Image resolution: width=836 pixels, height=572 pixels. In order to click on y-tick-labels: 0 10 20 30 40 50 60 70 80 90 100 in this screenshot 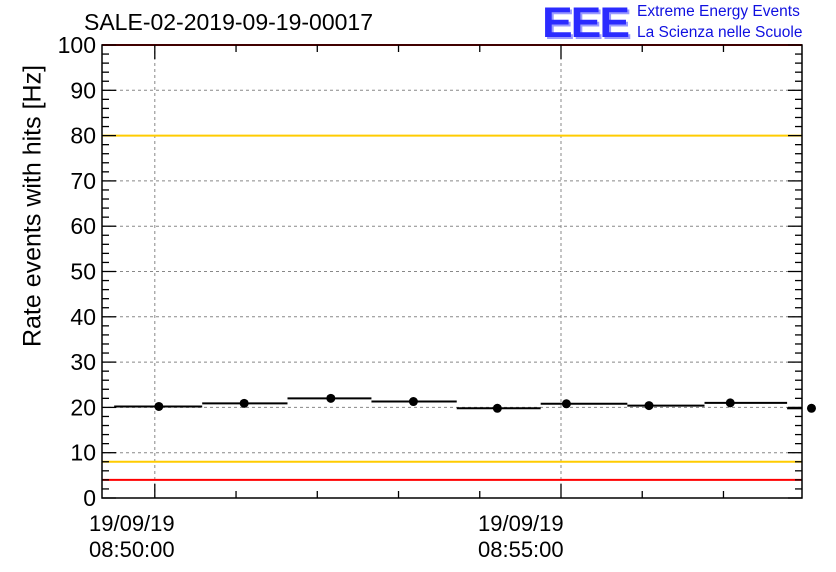, I will do `click(77, 271)`.